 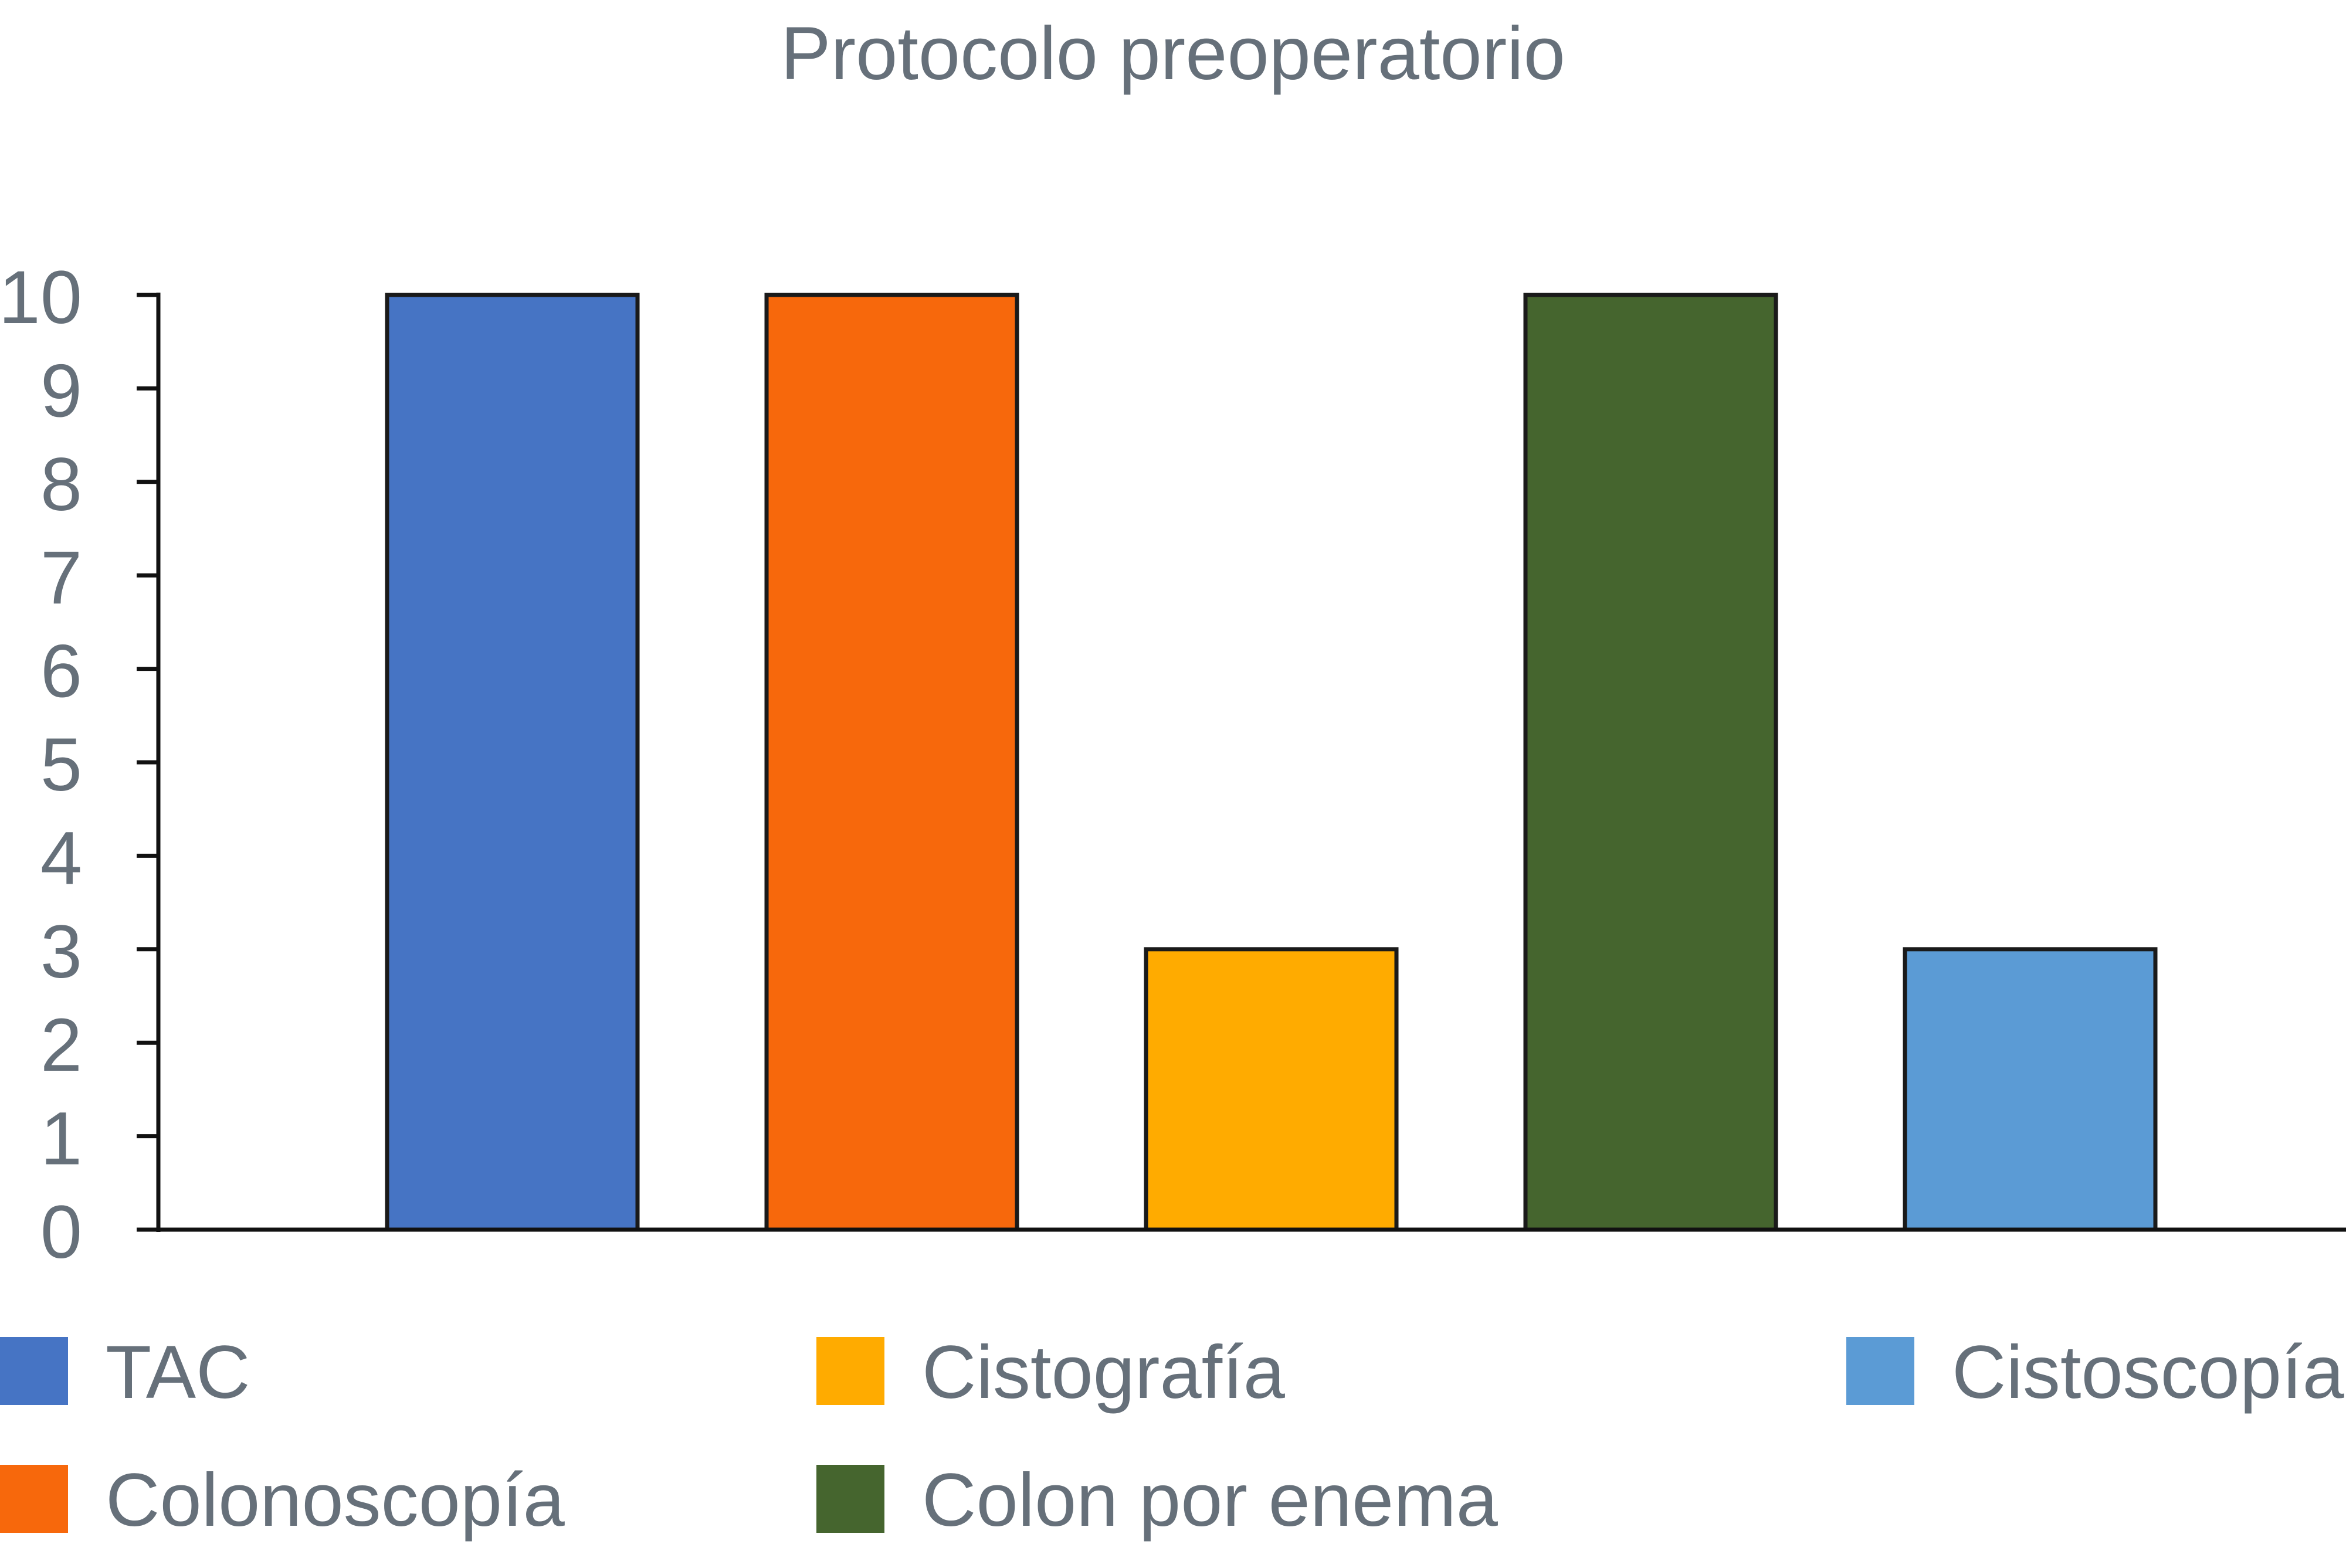 I want to click on y-tick-label: 4, so click(x=61, y=858).